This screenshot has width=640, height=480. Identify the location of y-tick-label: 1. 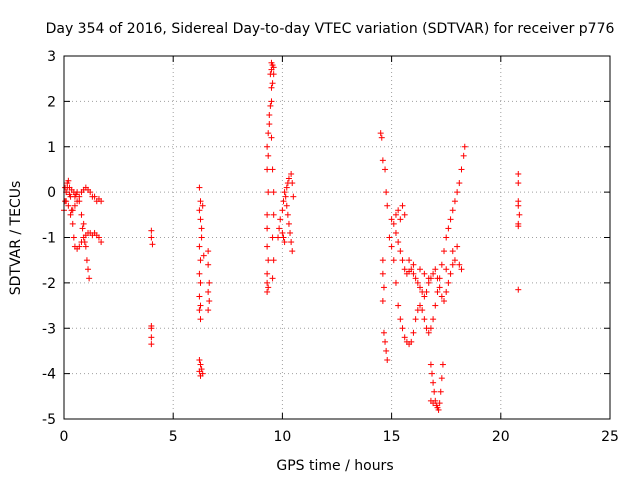
(51, 148).